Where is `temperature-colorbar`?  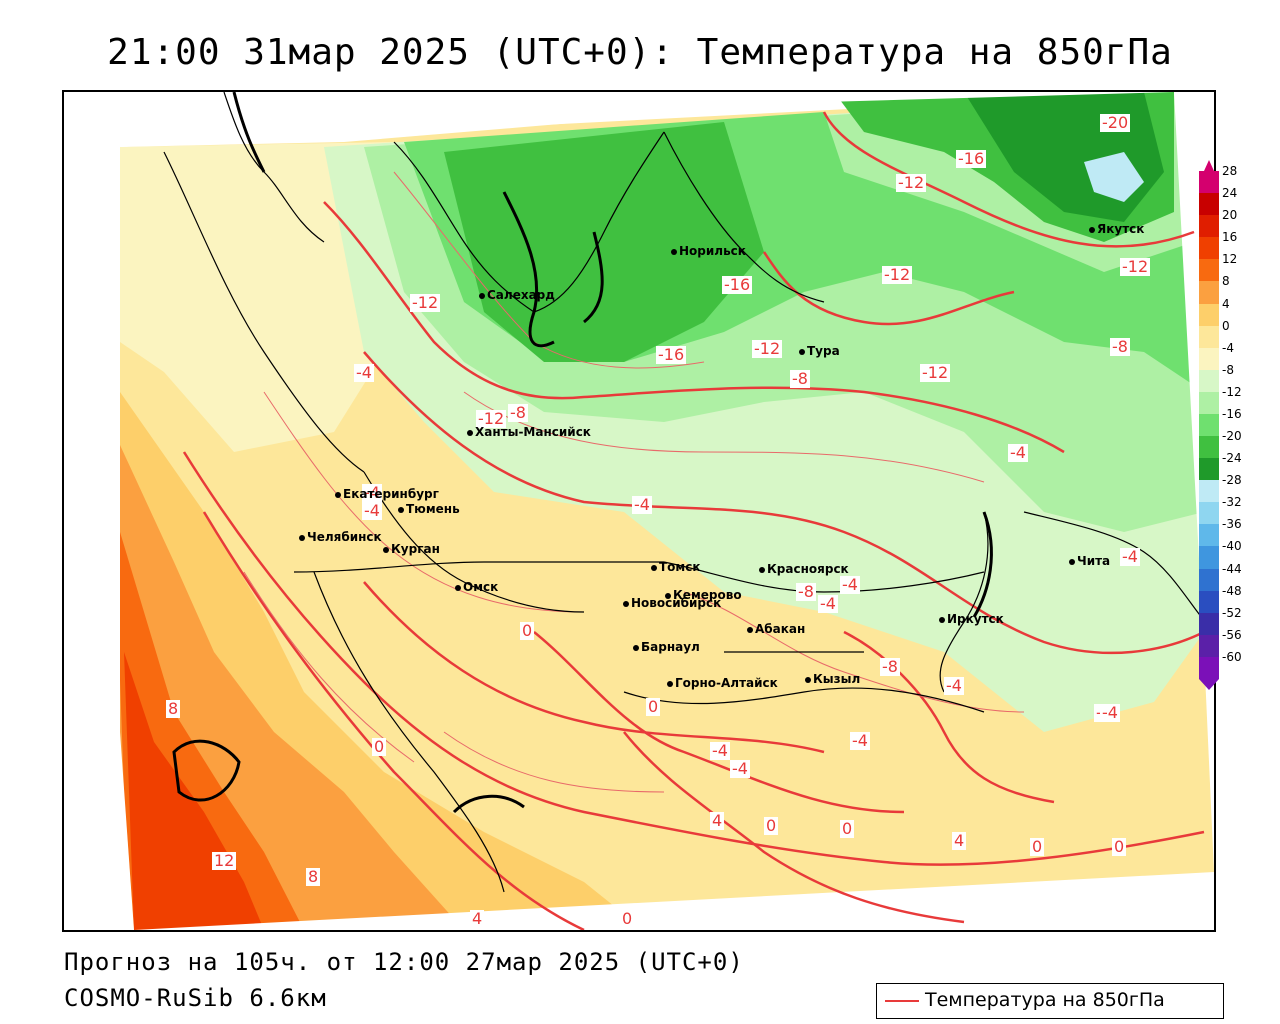 temperature-colorbar is located at coordinates (1209, 425).